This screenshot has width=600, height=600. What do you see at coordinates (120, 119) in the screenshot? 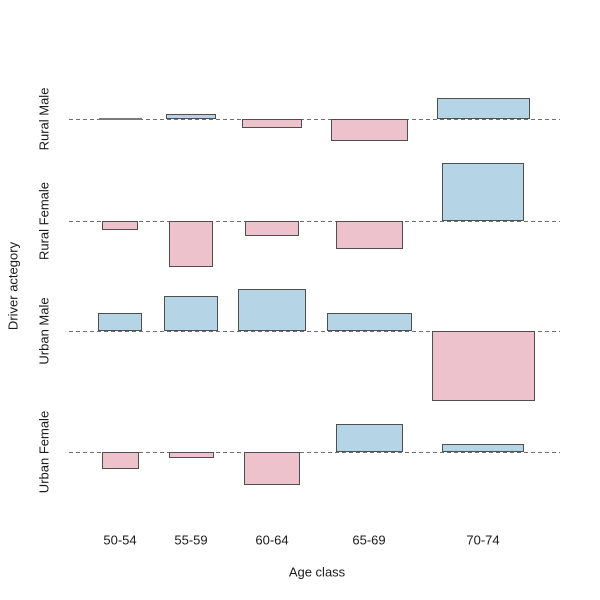
I see `zero-height-bar` at bounding box center [120, 119].